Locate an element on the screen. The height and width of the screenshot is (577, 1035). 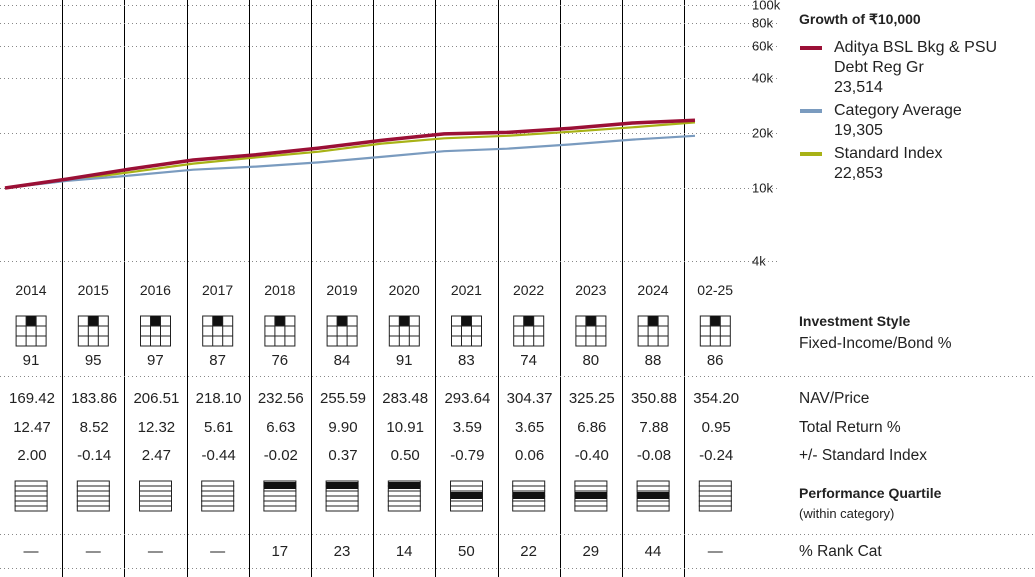
table-cell: 2.47 is located at coordinates (156, 455).